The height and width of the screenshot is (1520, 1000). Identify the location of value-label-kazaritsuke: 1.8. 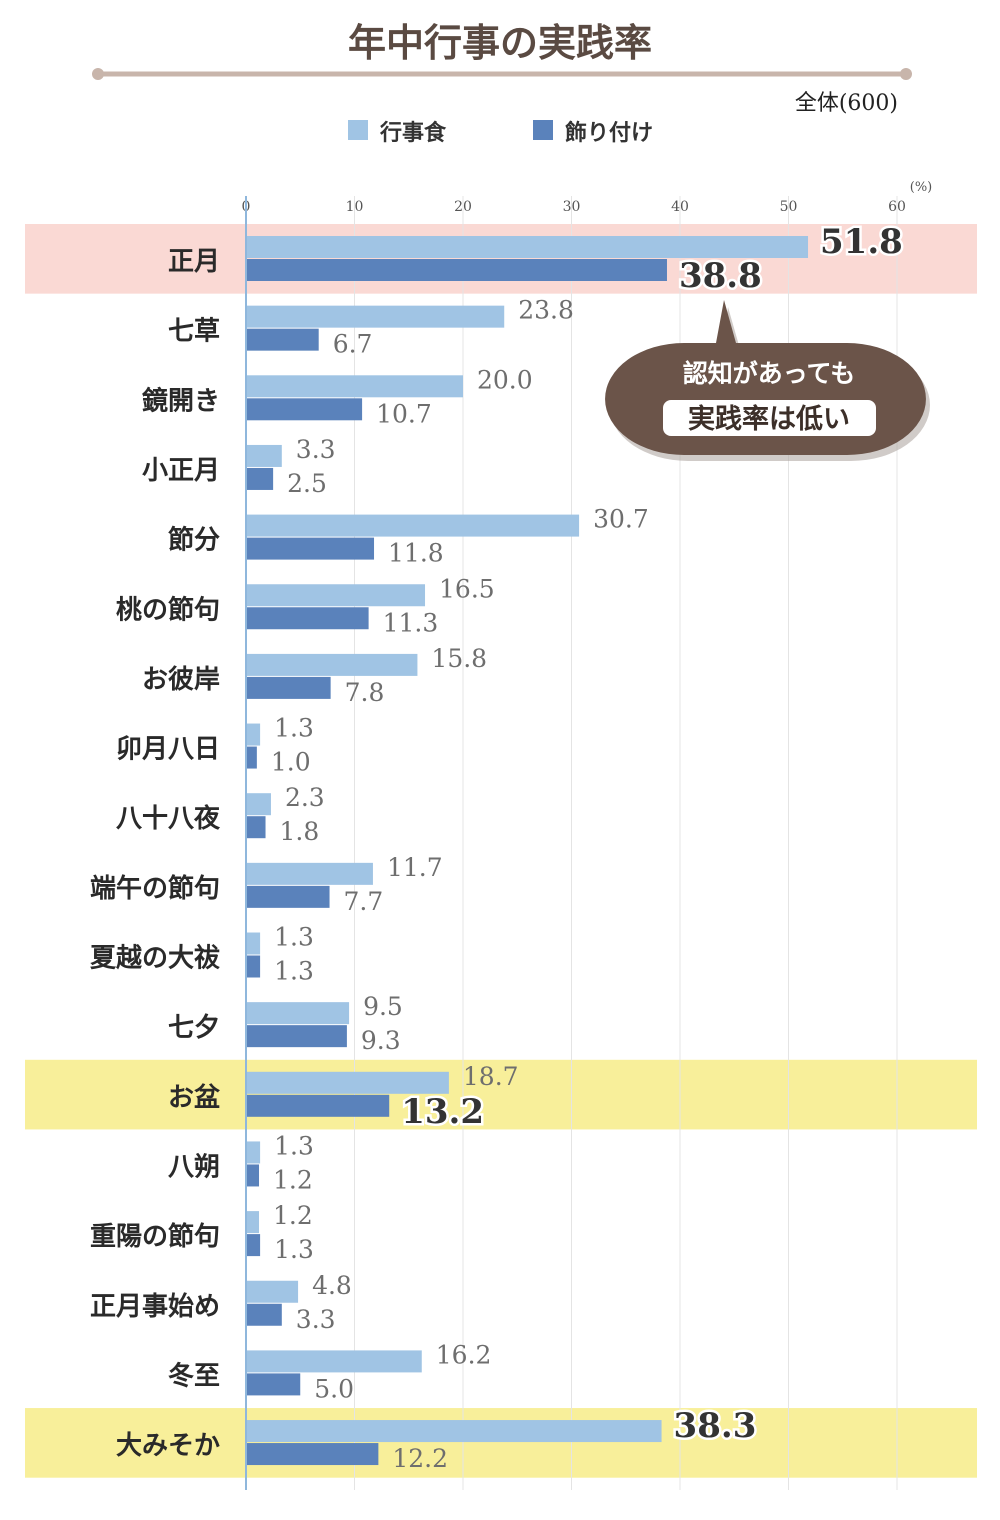
(300, 831).